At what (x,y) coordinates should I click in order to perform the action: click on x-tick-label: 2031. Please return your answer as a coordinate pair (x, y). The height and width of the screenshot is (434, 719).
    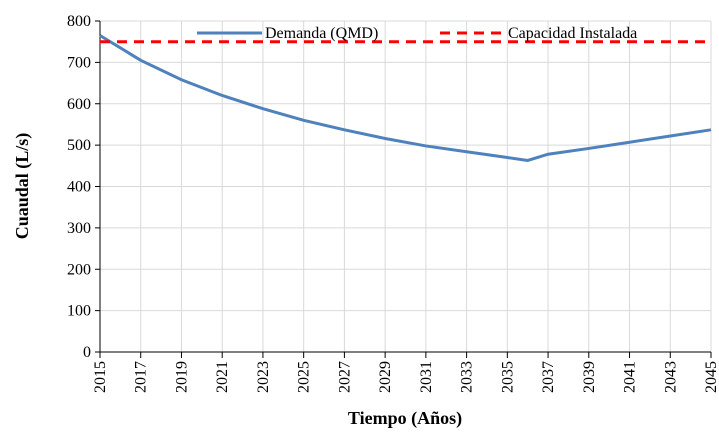
    Looking at the image, I should click on (426, 377).